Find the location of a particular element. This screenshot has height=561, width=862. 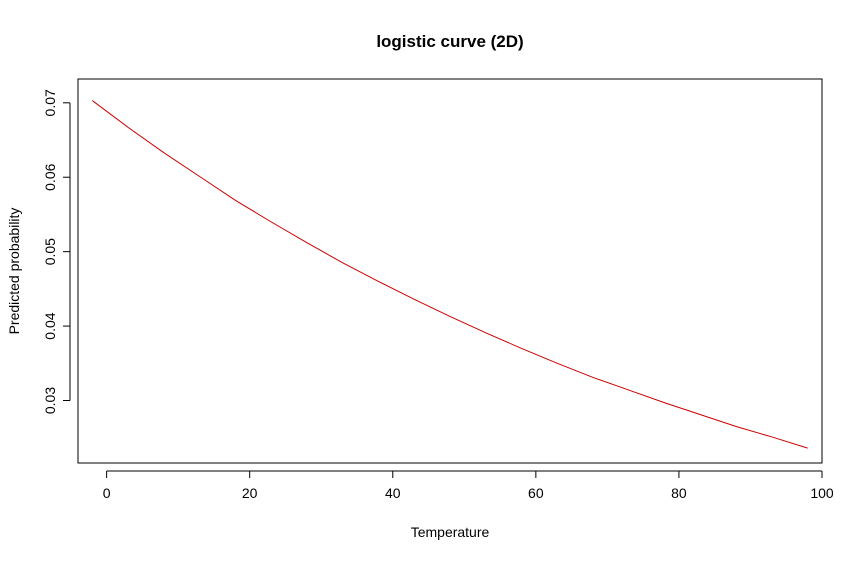

chart-title: logistic curve (2D) is located at coordinates (449, 41).